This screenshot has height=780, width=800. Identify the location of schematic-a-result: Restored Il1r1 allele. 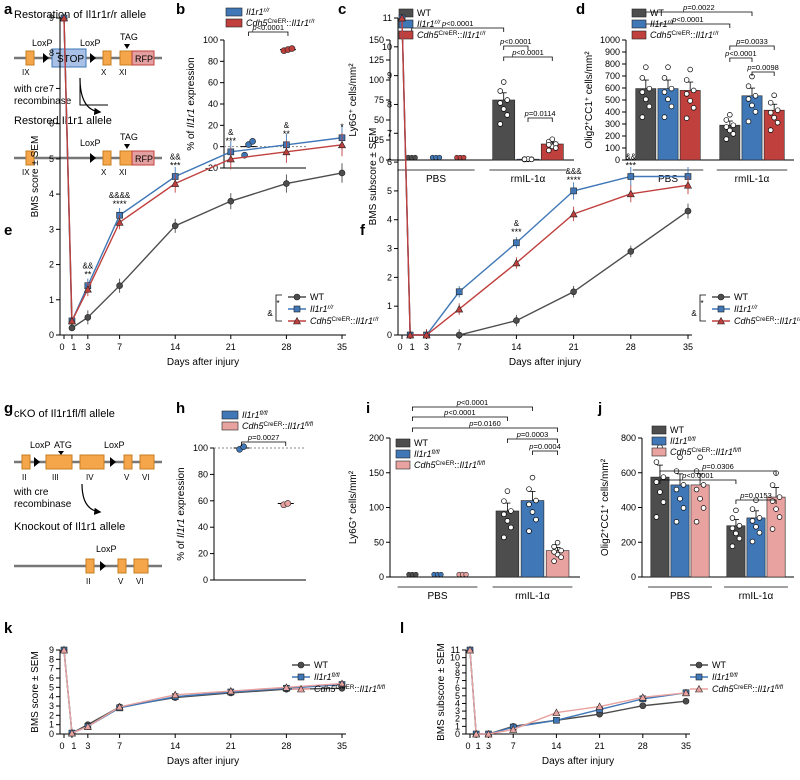
(63, 121).